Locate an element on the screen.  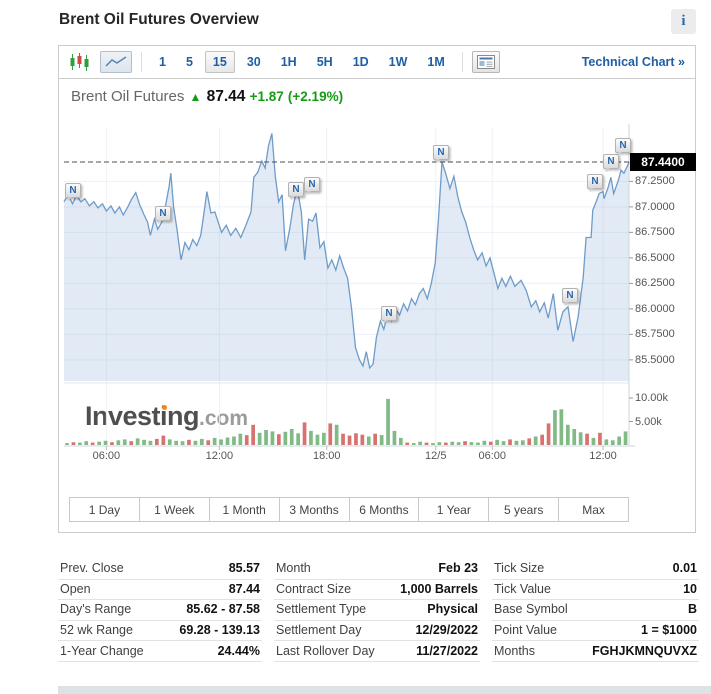
quote-row: Open 87.44 is located at coordinates (160, 590).